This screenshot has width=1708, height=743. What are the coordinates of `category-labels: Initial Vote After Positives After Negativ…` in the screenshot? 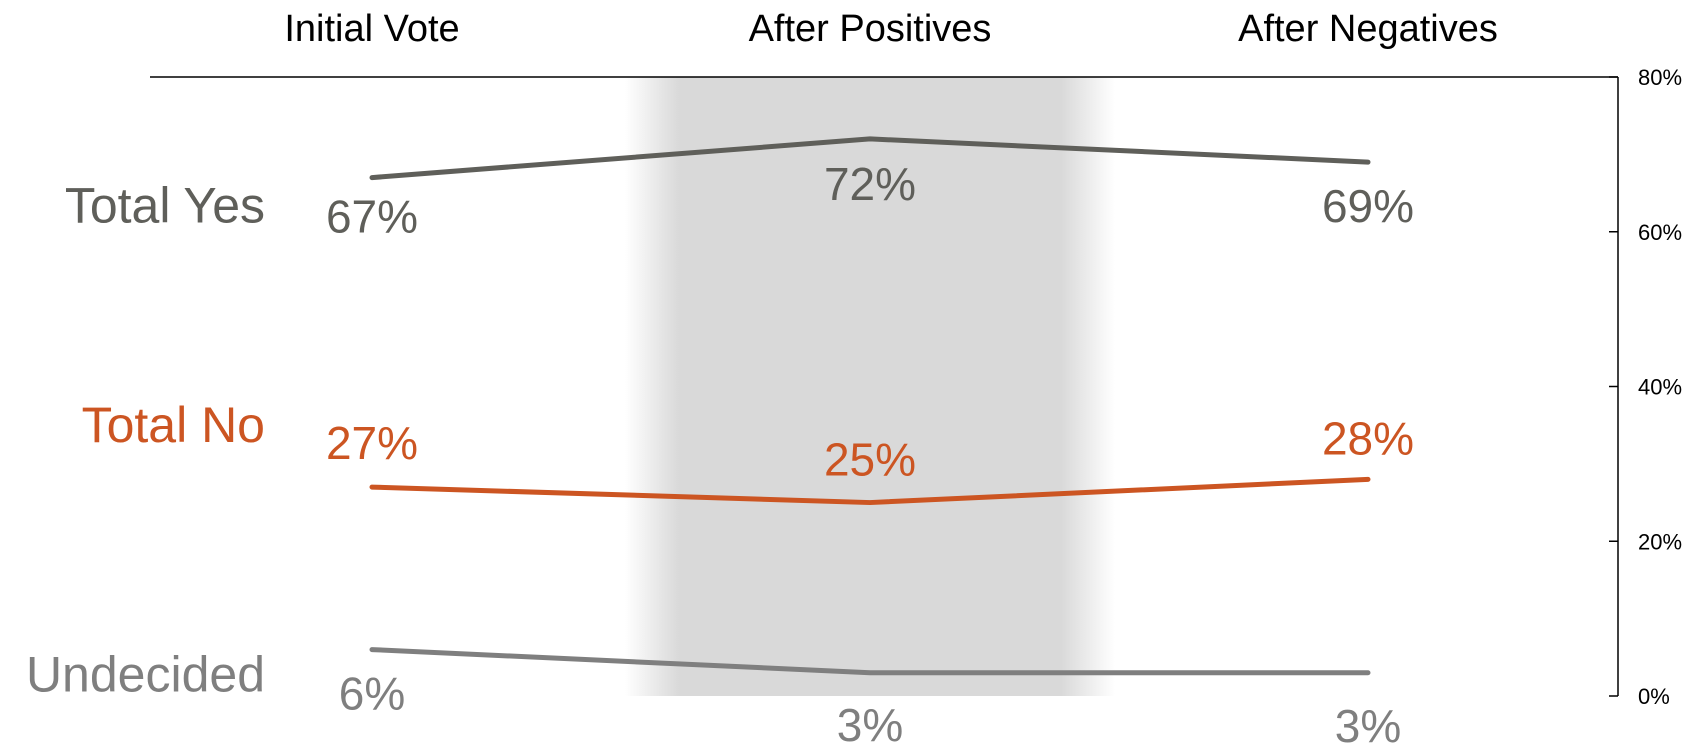 It's located at (891, 29).